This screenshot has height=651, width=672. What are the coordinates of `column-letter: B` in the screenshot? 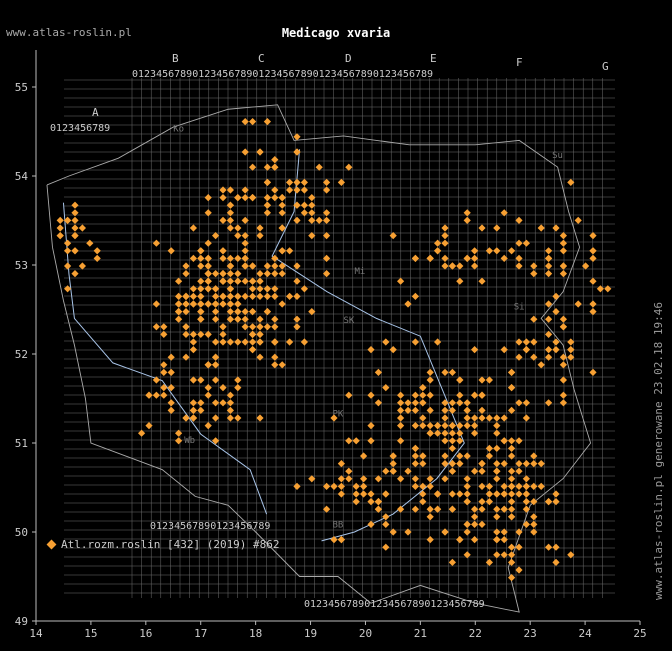 It's located at (175, 58).